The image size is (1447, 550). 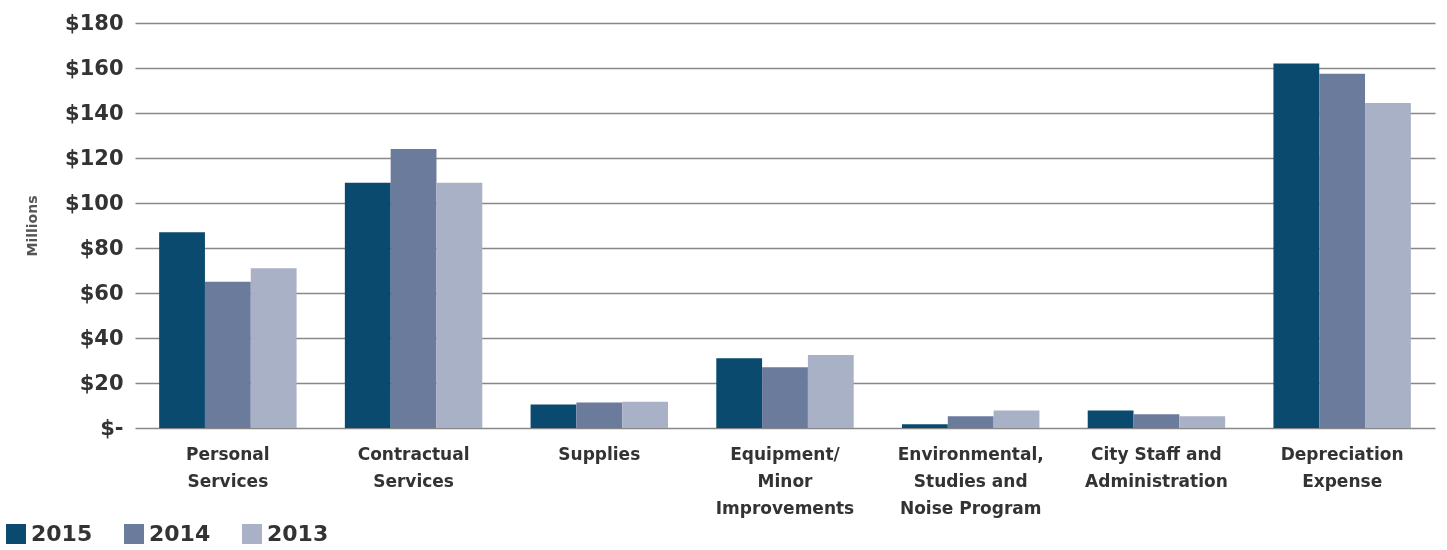 I want to click on y-tick-label: $180, so click(x=94, y=22).